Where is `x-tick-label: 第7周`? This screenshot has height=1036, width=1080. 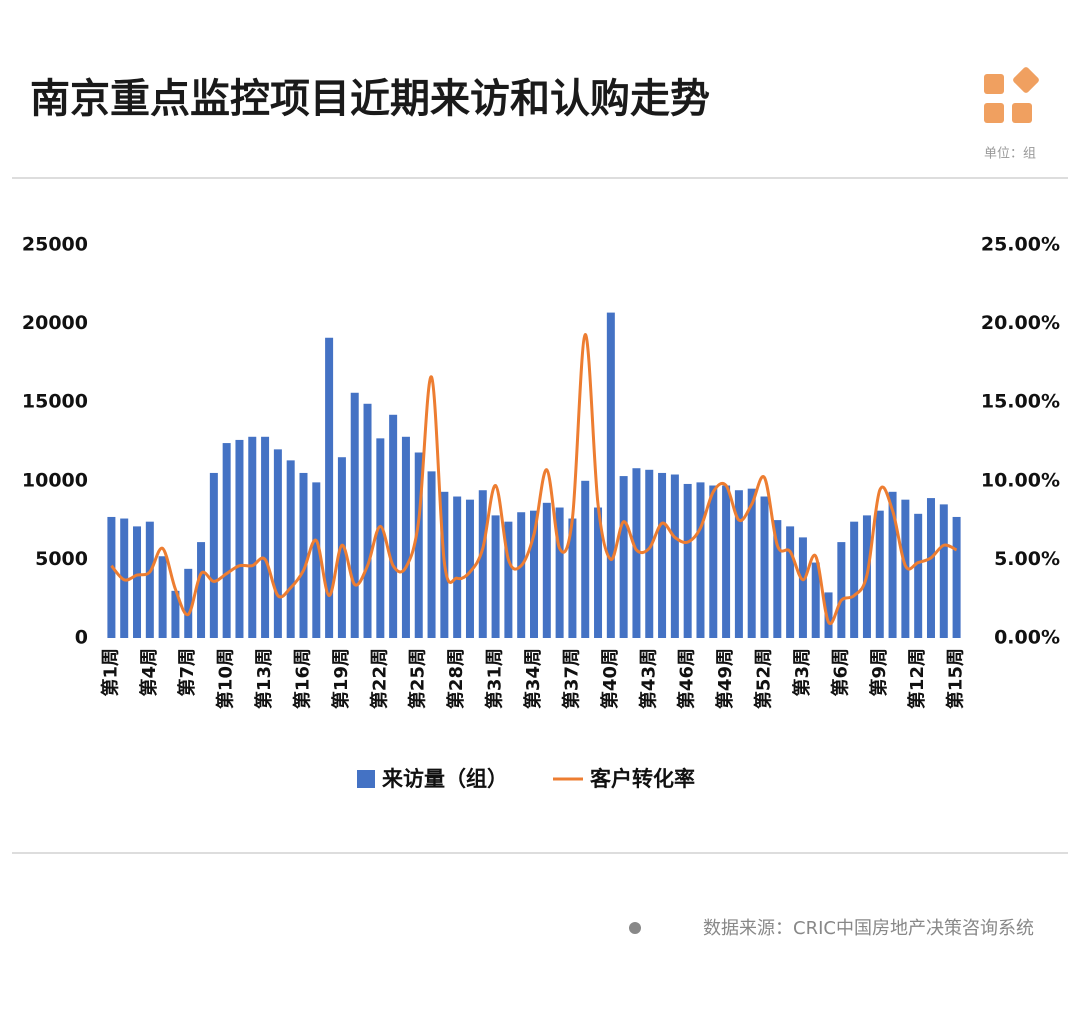
x-tick-label: 第7周 is located at coordinates (187, 672).